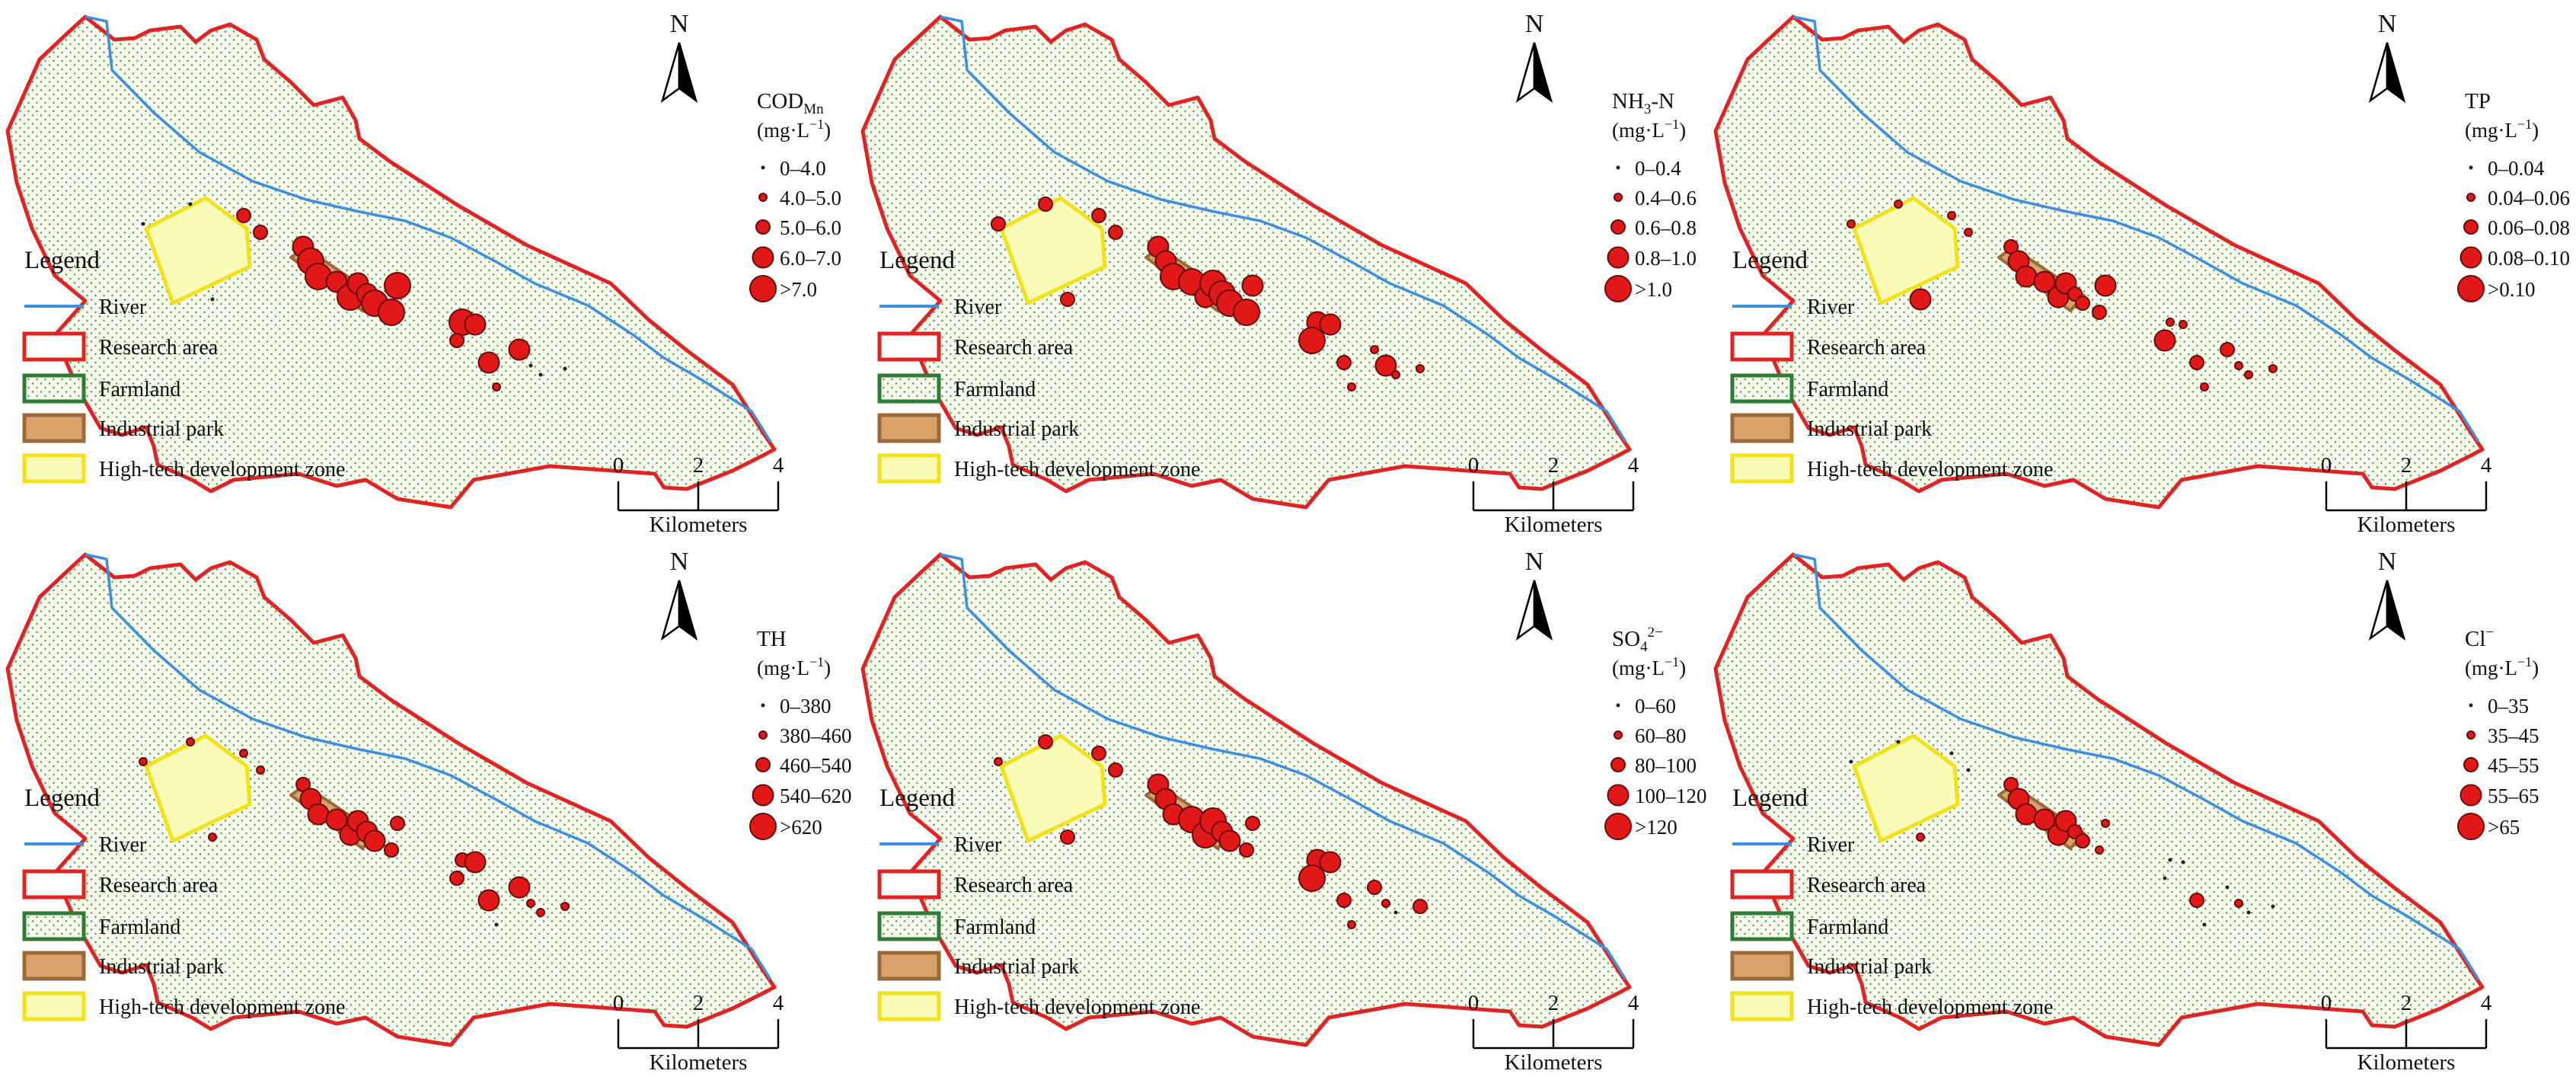 This screenshot has height=1077, width=2576. I want to click on class-label: 0.06–0.08, so click(2529, 228).